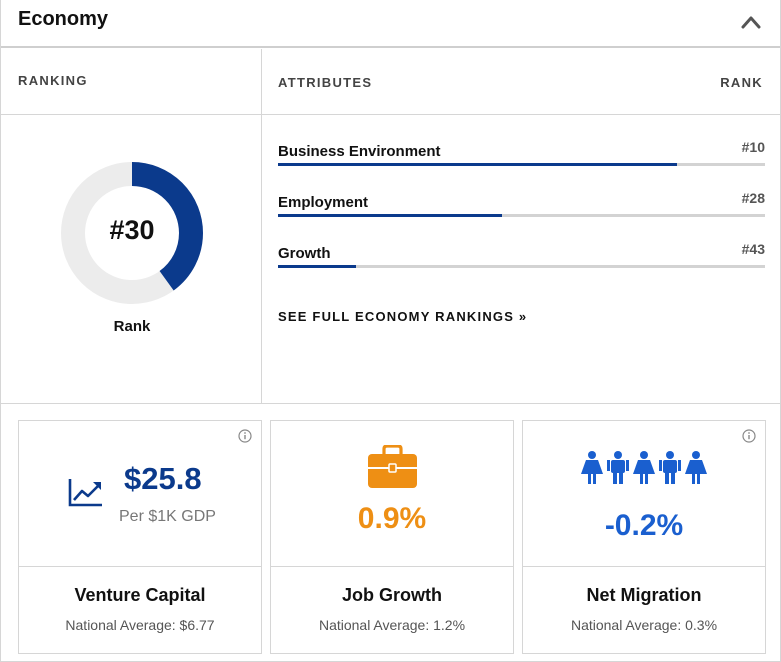  I want to click on attribute-rank: #43, so click(753, 249).